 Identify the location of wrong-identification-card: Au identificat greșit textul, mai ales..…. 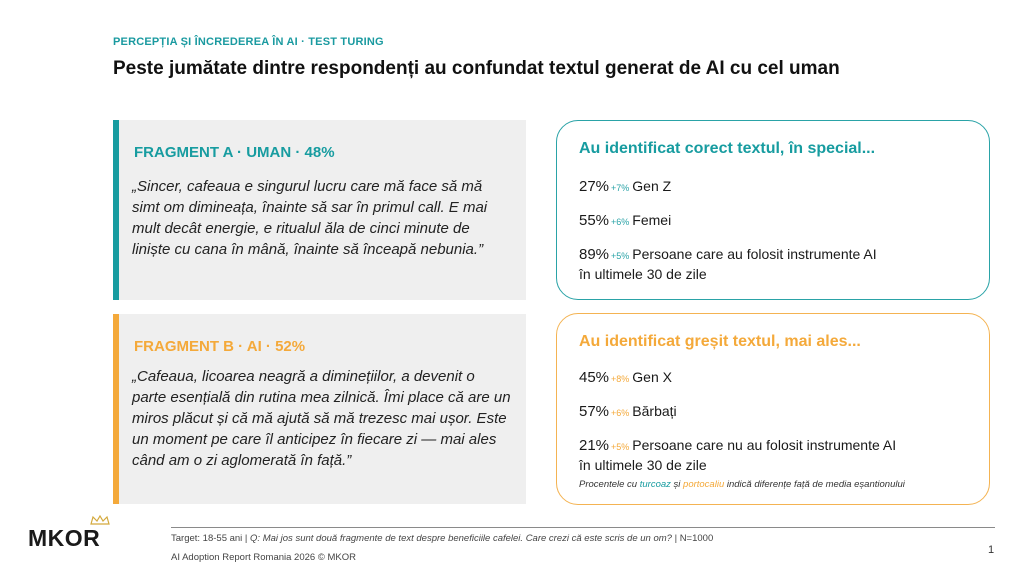
(773, 409).